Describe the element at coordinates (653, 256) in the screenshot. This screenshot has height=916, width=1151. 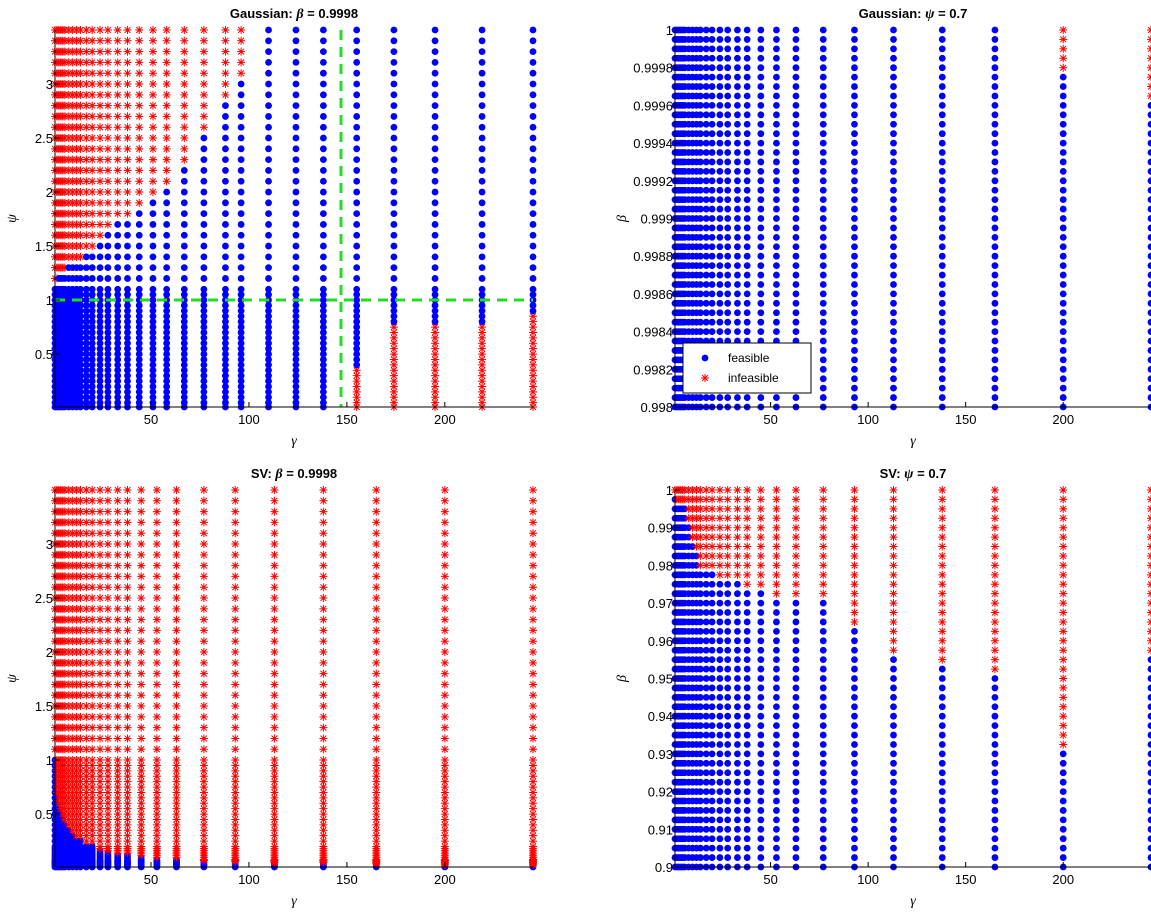
I see `y-tick-label: 0.9988` at that location.